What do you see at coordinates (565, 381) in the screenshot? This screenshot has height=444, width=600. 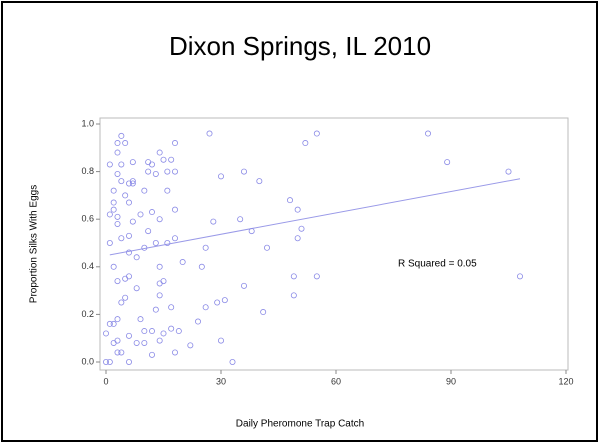 I see `x-tick-label: 120` at bounding box center [565, 381].